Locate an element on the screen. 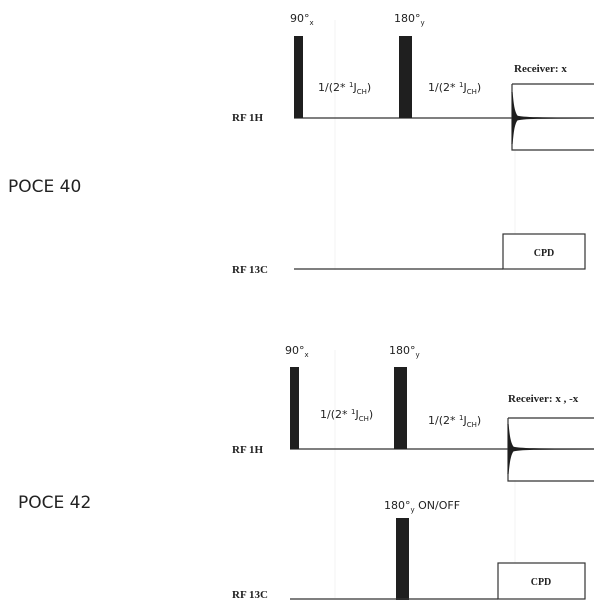 The height and width of the screenshot is (600, 594). c-channel: RF 13C CPD is located at coordinates (409, 254).